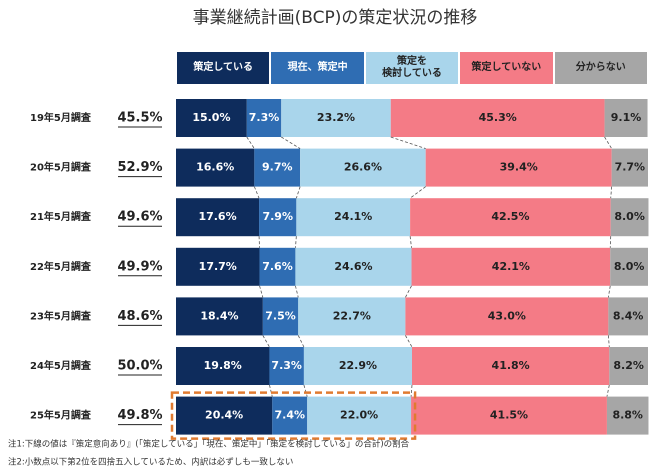  I want to click on value-label: 7.6%, so click(277, 266).